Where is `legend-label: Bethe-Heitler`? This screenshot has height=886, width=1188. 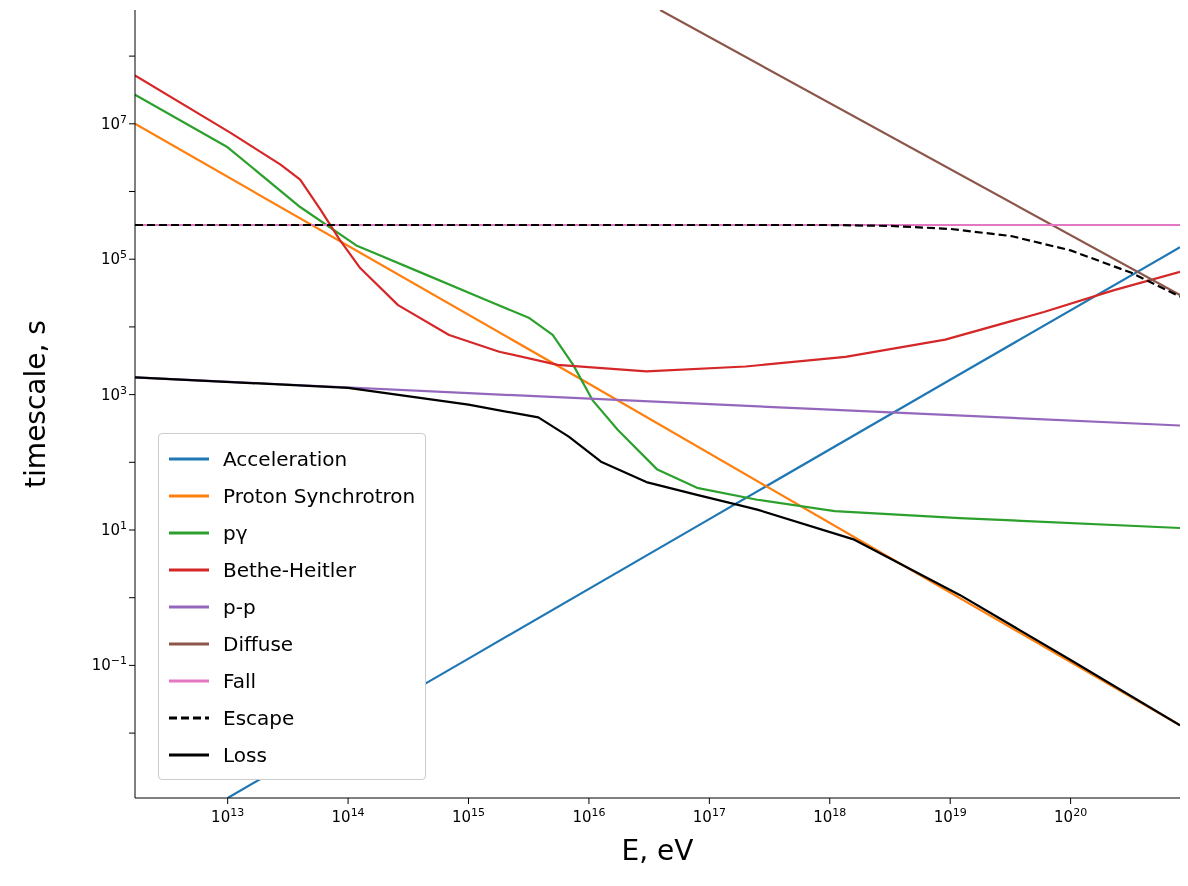
legend-label: Bethe-Heitler is located at coordinates (289, 569).